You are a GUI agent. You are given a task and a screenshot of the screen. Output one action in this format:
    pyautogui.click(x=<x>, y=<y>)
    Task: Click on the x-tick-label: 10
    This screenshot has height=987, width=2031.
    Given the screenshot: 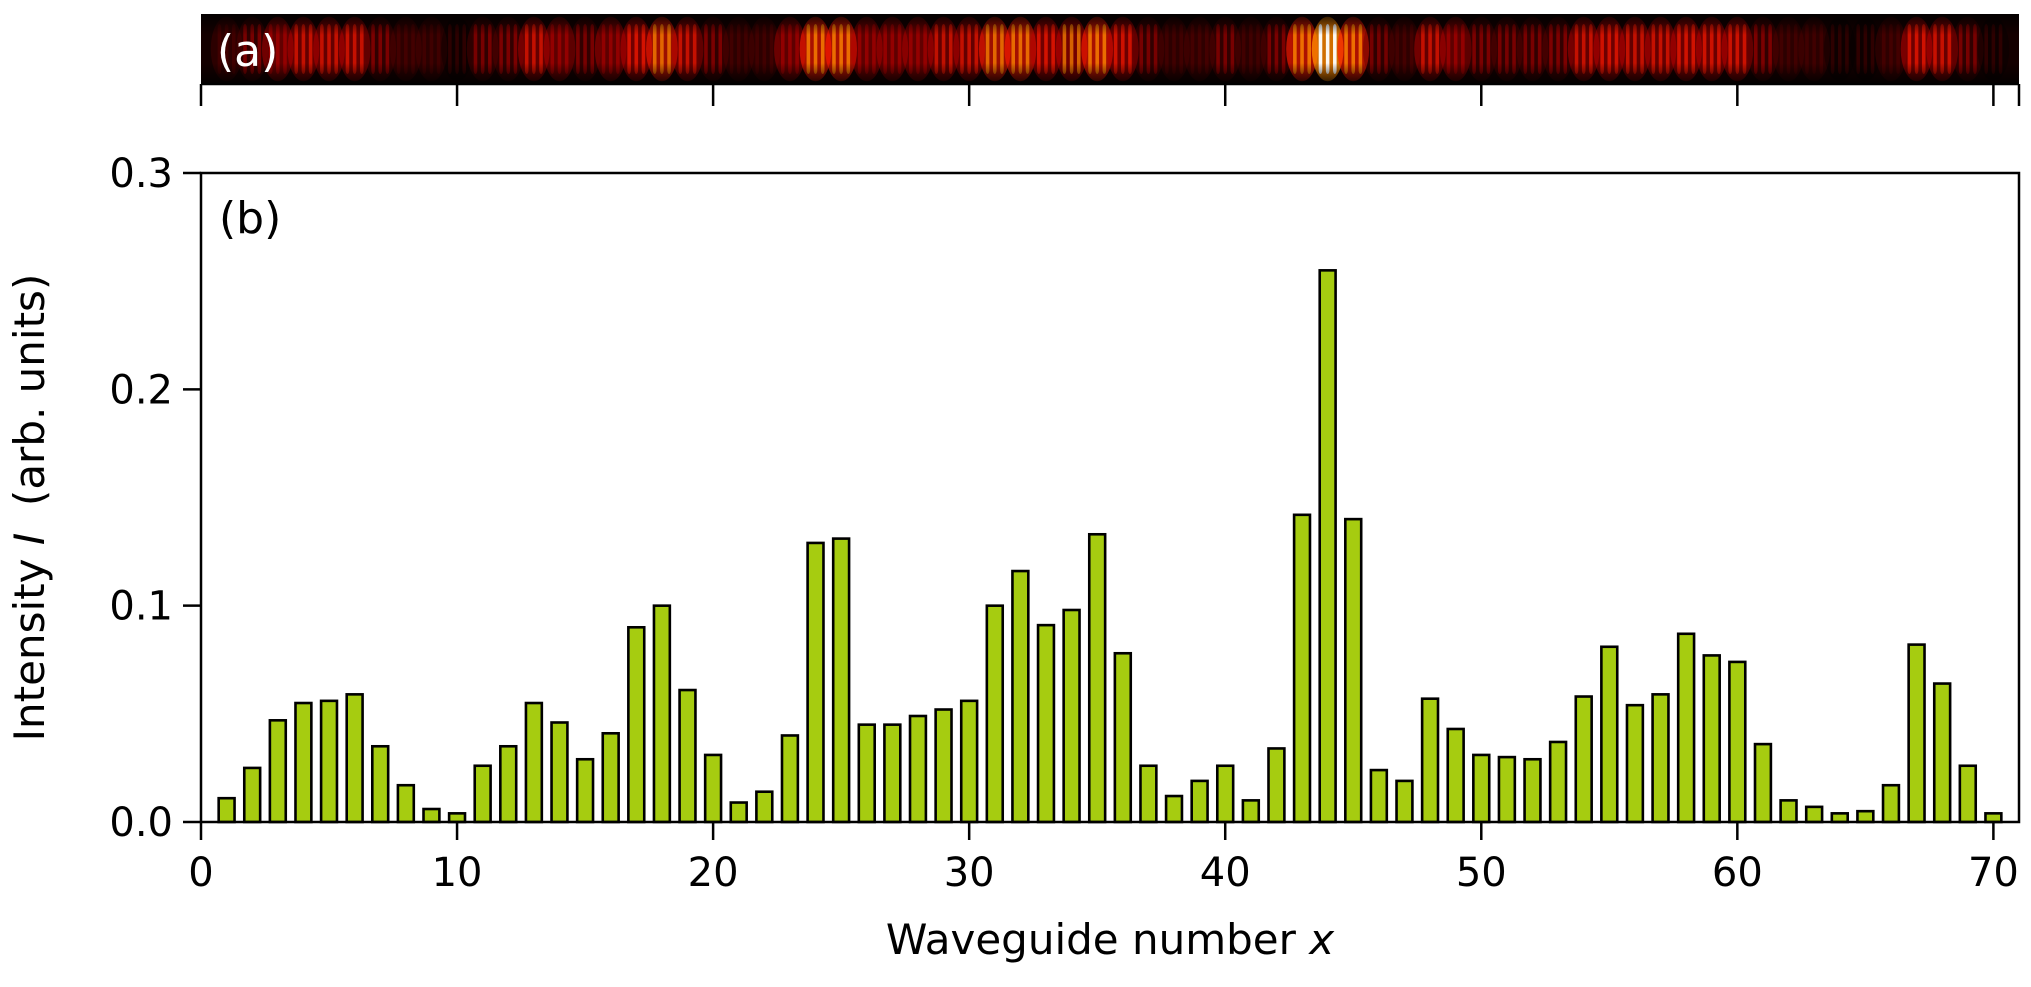 What is the action you would take?
    pyautogui.click(x=457, y=873)
    